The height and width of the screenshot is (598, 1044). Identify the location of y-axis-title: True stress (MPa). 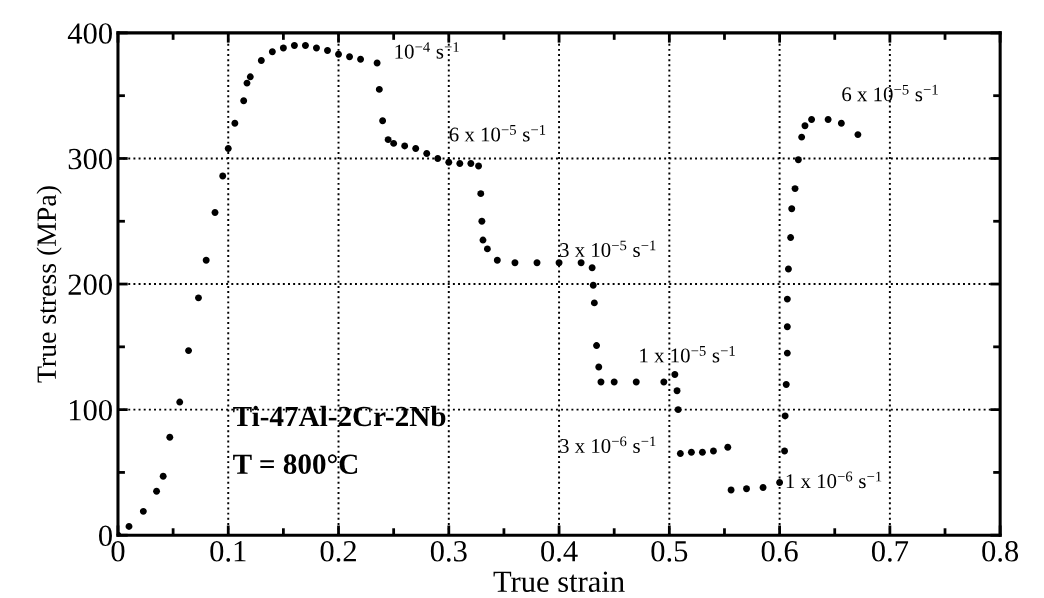
(49, 284).